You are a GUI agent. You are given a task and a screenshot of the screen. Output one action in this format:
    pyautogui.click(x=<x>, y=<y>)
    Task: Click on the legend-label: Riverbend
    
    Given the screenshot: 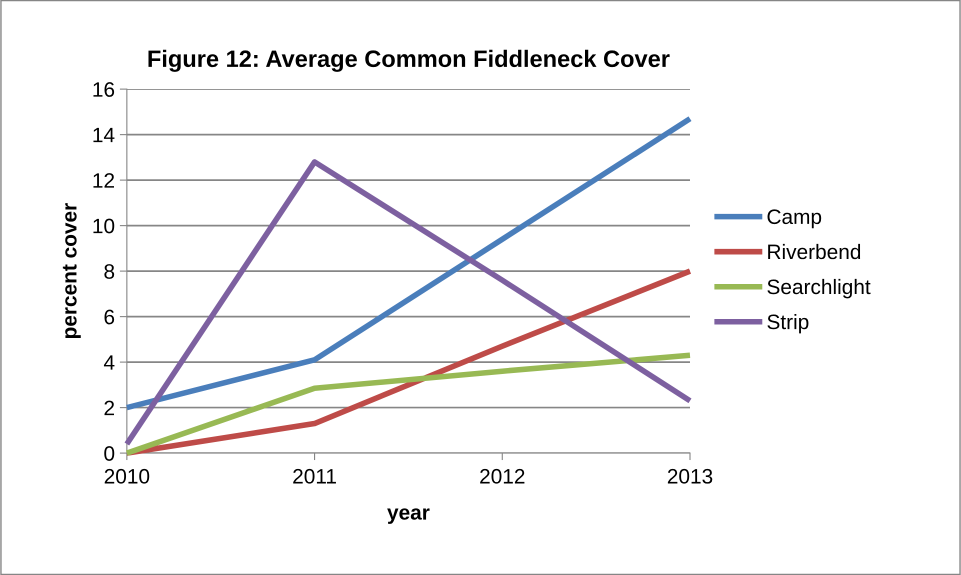 What is the action you would take?
    pyautogui.click(x=814, y=252)
    